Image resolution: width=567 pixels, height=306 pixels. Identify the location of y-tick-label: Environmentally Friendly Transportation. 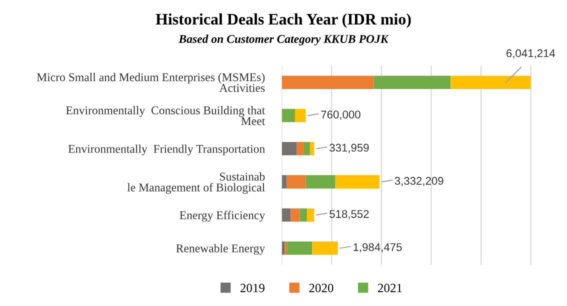
(166, 150).